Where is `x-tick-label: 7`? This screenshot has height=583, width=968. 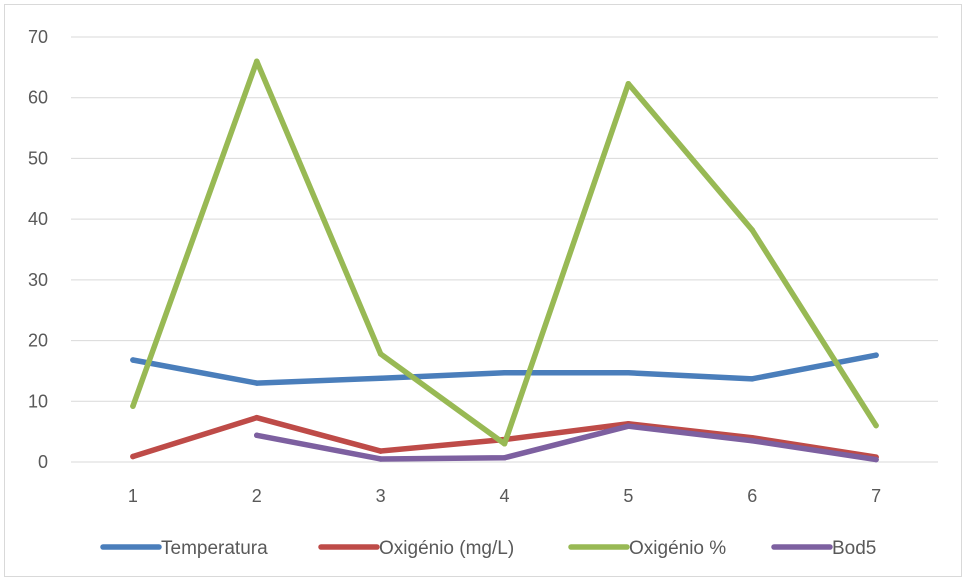 x-tick-label: 7 is located at coordinates (876, 496).